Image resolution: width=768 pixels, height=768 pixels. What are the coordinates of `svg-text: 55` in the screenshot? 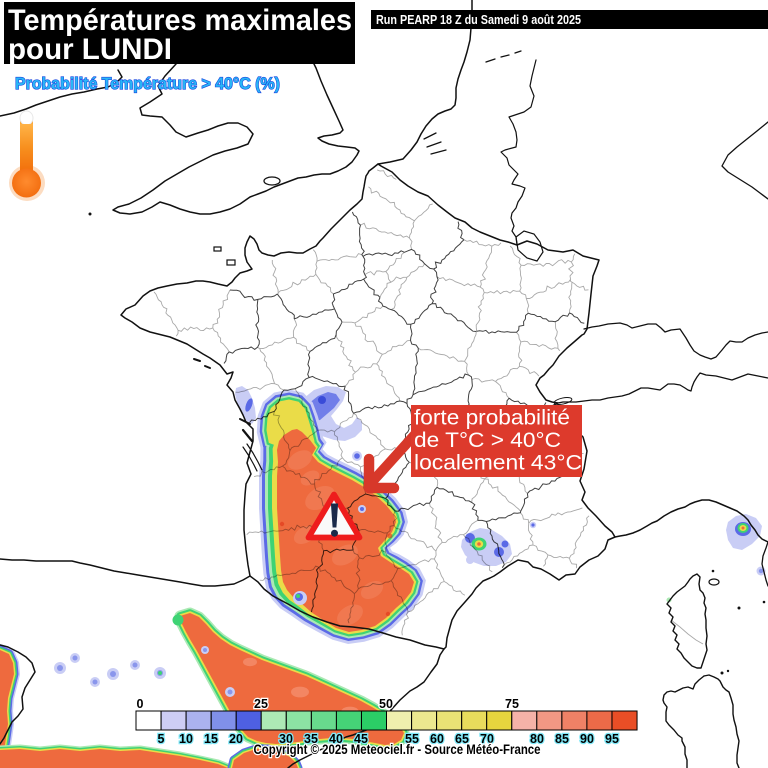 It's located at (412, 739).